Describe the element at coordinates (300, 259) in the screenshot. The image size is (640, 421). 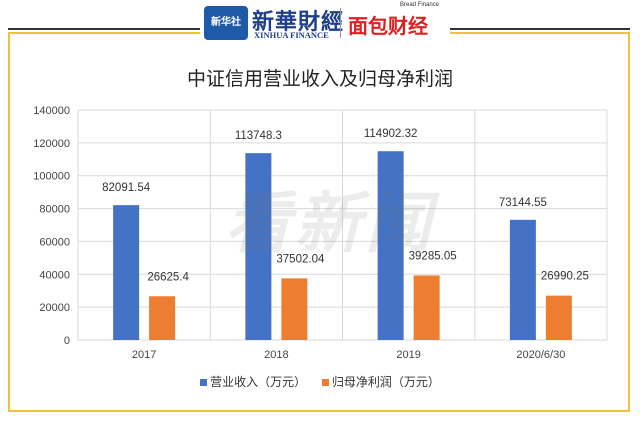
I see `data-label-net-profit: 37502.04` at that location.